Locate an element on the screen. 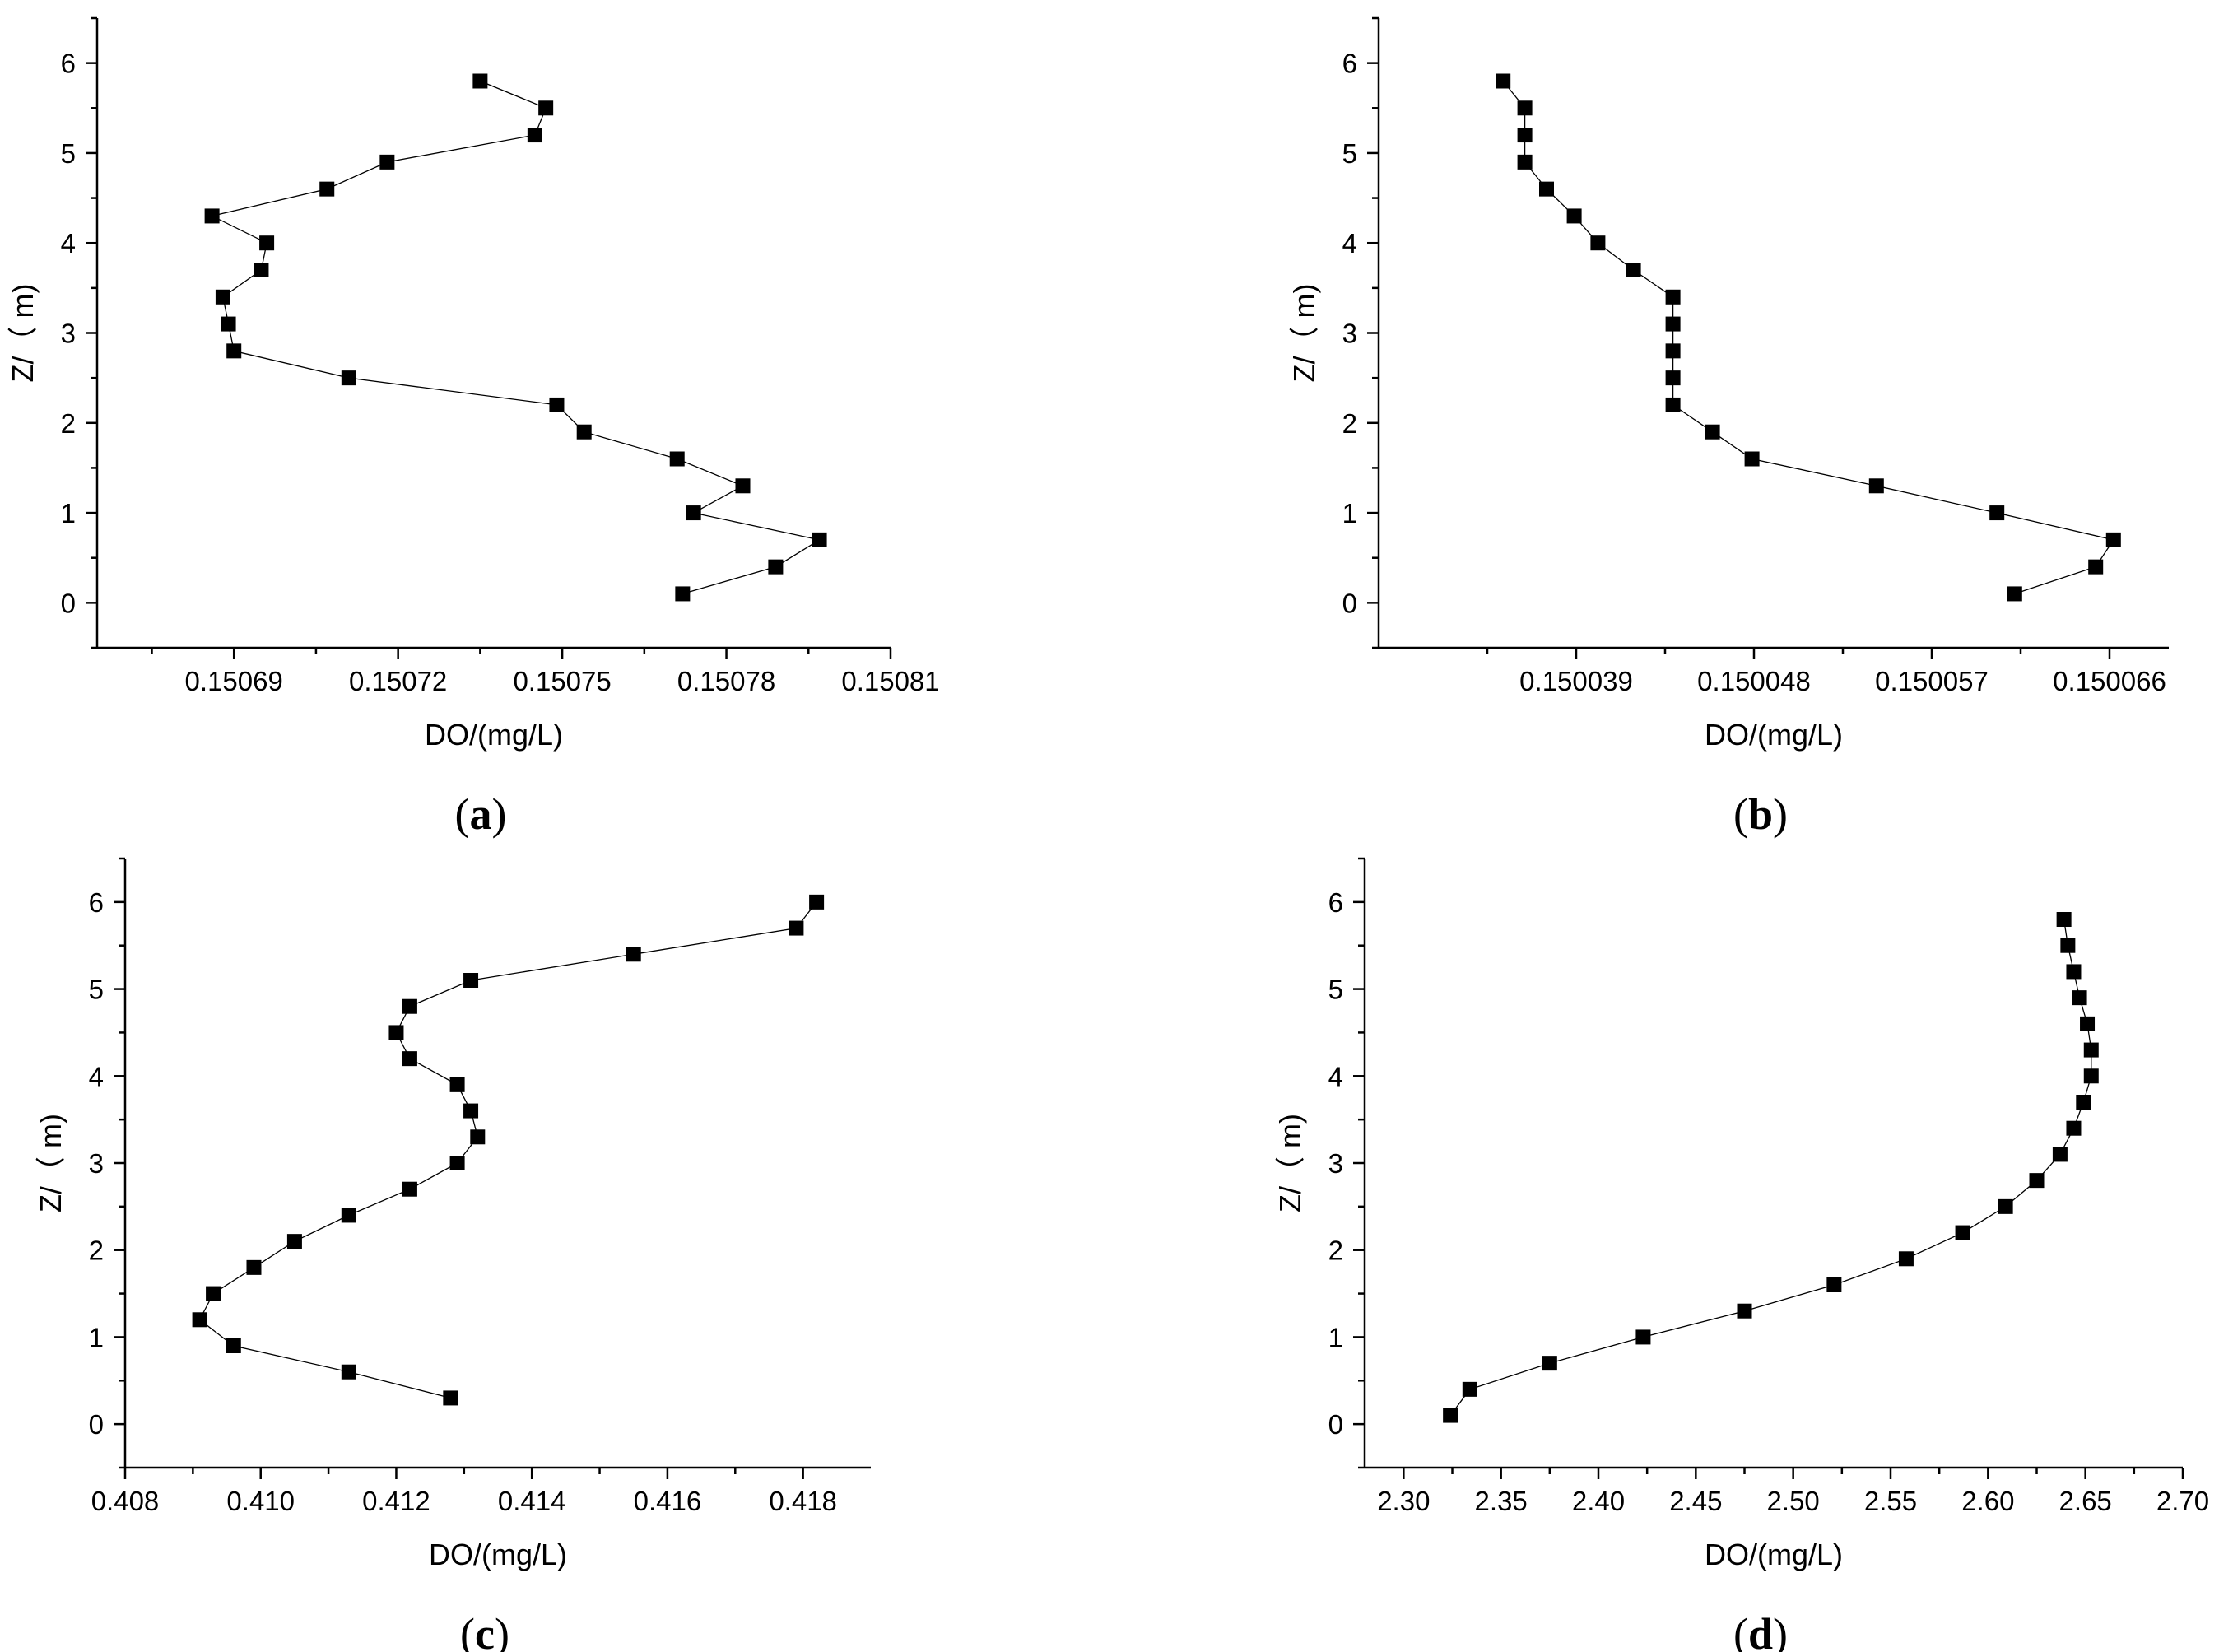 The width and height of the screenshot is (2219, 1652). chart-c-y-tick-label: 4 is located at coordinates (96, 1076).